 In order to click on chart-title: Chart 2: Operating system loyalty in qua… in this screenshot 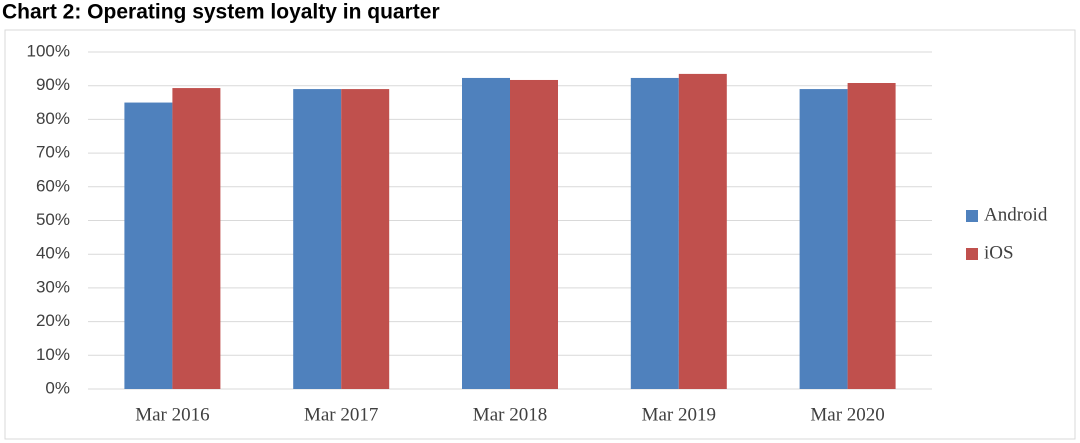, I will do `click(221, 12)`.